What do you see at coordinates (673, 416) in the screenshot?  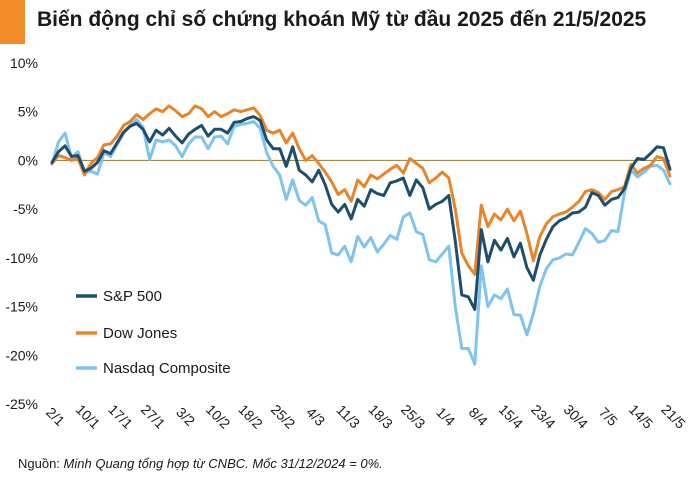 I see `x-tick-label: 21/5` at bounding box center [673, 416].